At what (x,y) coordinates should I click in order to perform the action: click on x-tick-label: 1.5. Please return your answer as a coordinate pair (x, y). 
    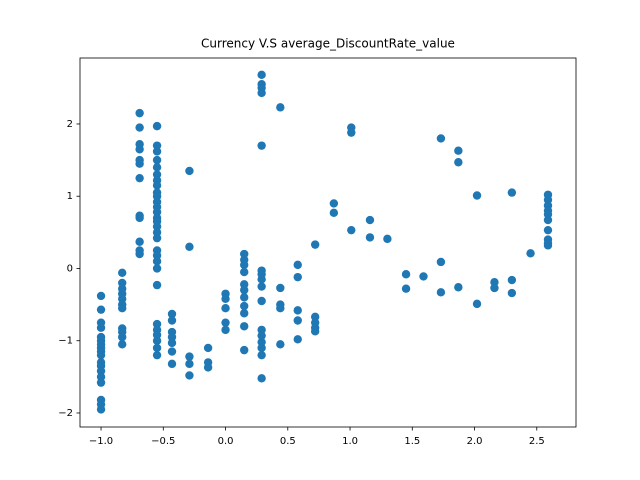
    Looking at the image, I should click on (412, 441).